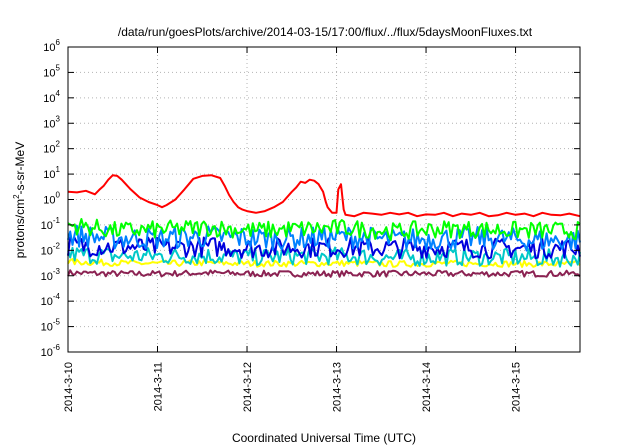 The image size is (640, 448). I want to click on y-axis-label: protons/cm2-s-sr-MeV, so click(19, 200).